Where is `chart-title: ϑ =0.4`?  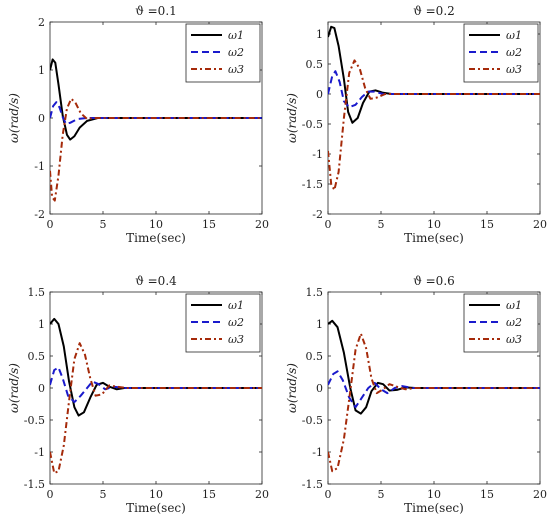
chart-title: ϑ =0.4 is located at coordinates (156, 281).